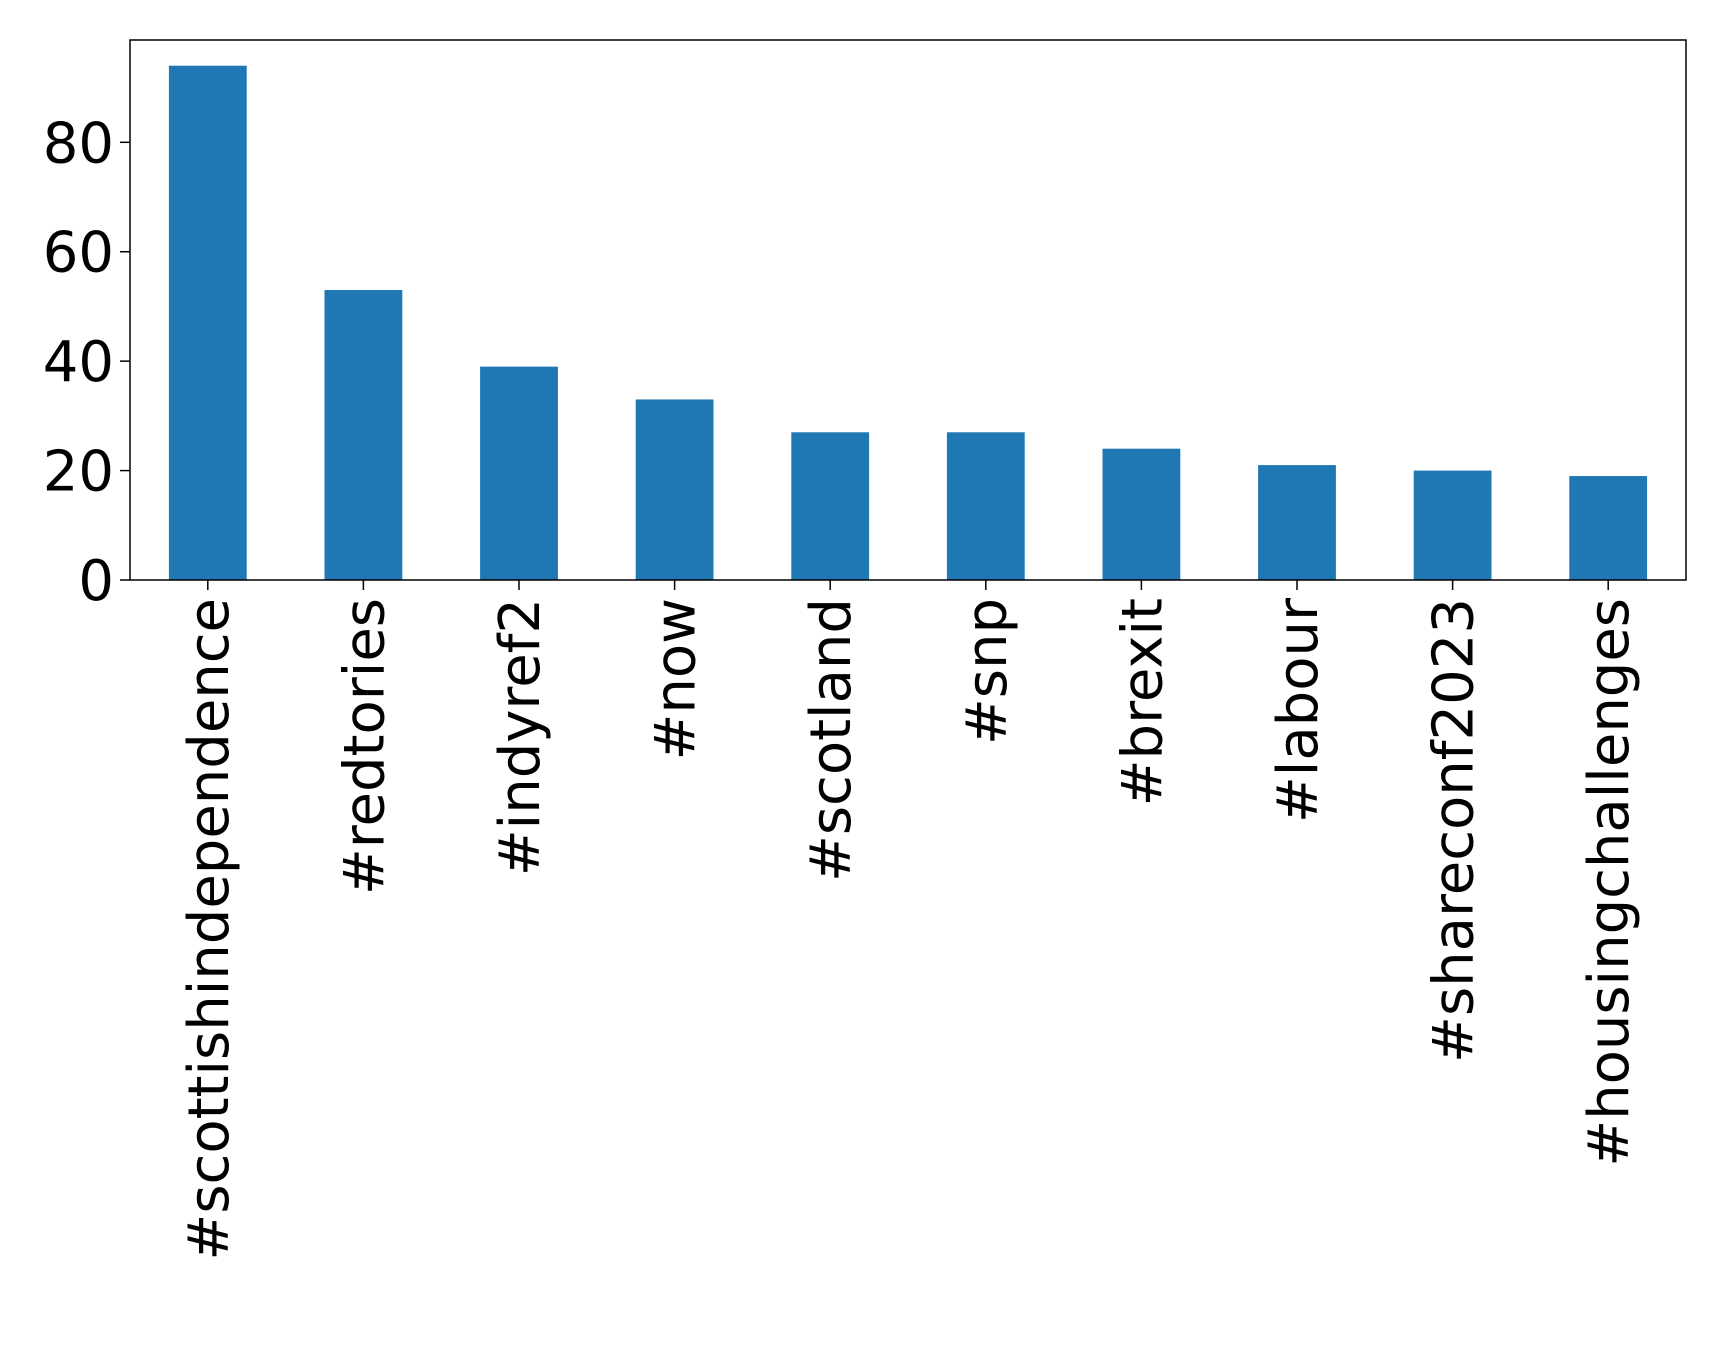  I want to click on bar-indyref2, so click(519, 473).